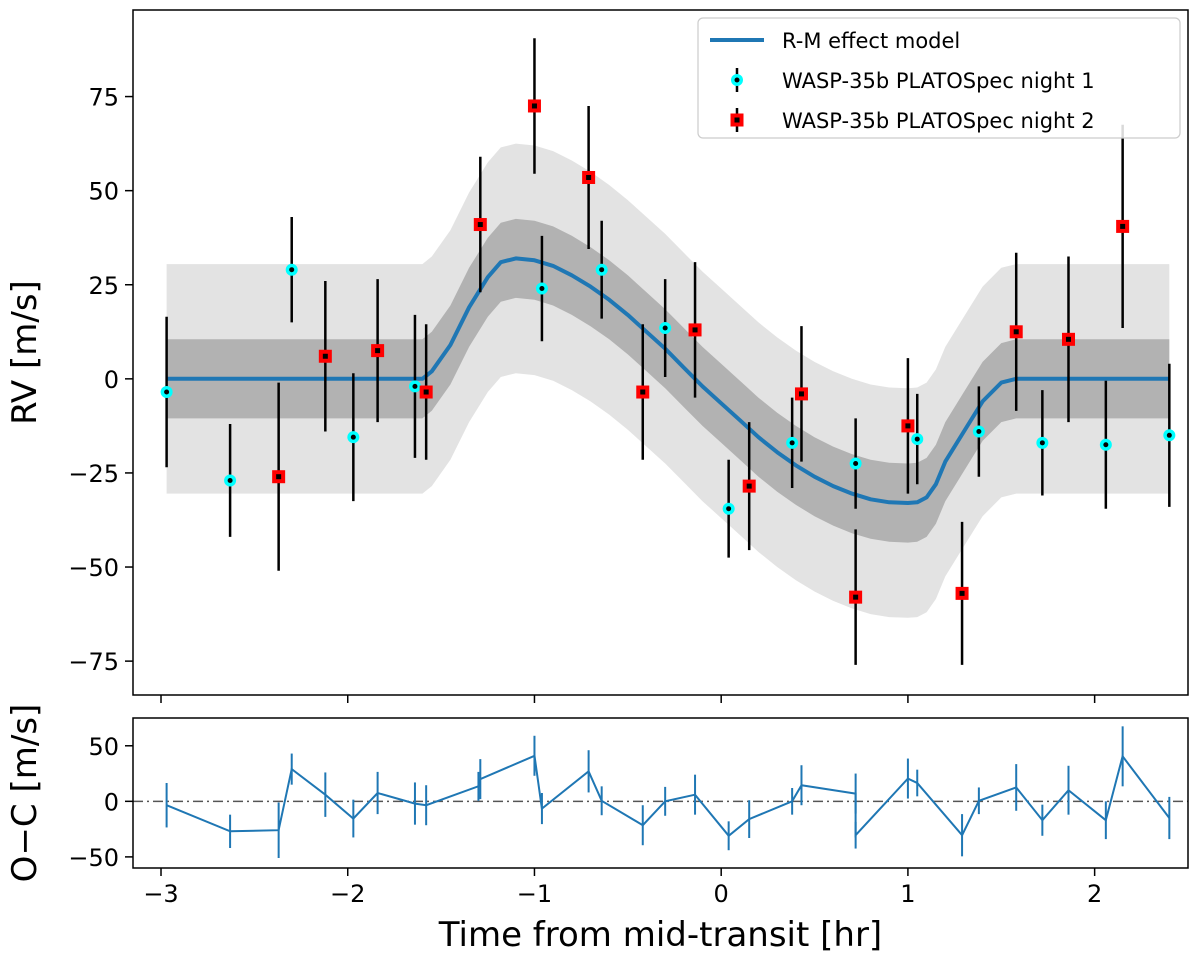 Image resolution: width=1200 pixels, height=955 pixels. I want to click on x-tick-label: −1, so click(534, 894).